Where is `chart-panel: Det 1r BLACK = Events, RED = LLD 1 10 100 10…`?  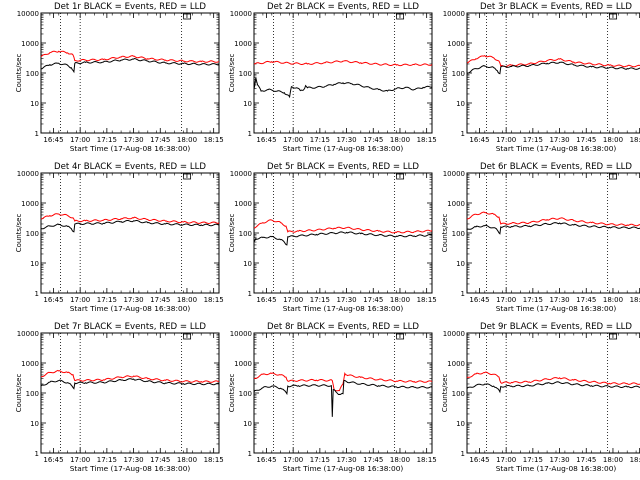 chart-panel: Det 1r BLACK = Events, RED = LLD 1 10 100 10… is located at coordinates (119, 77).